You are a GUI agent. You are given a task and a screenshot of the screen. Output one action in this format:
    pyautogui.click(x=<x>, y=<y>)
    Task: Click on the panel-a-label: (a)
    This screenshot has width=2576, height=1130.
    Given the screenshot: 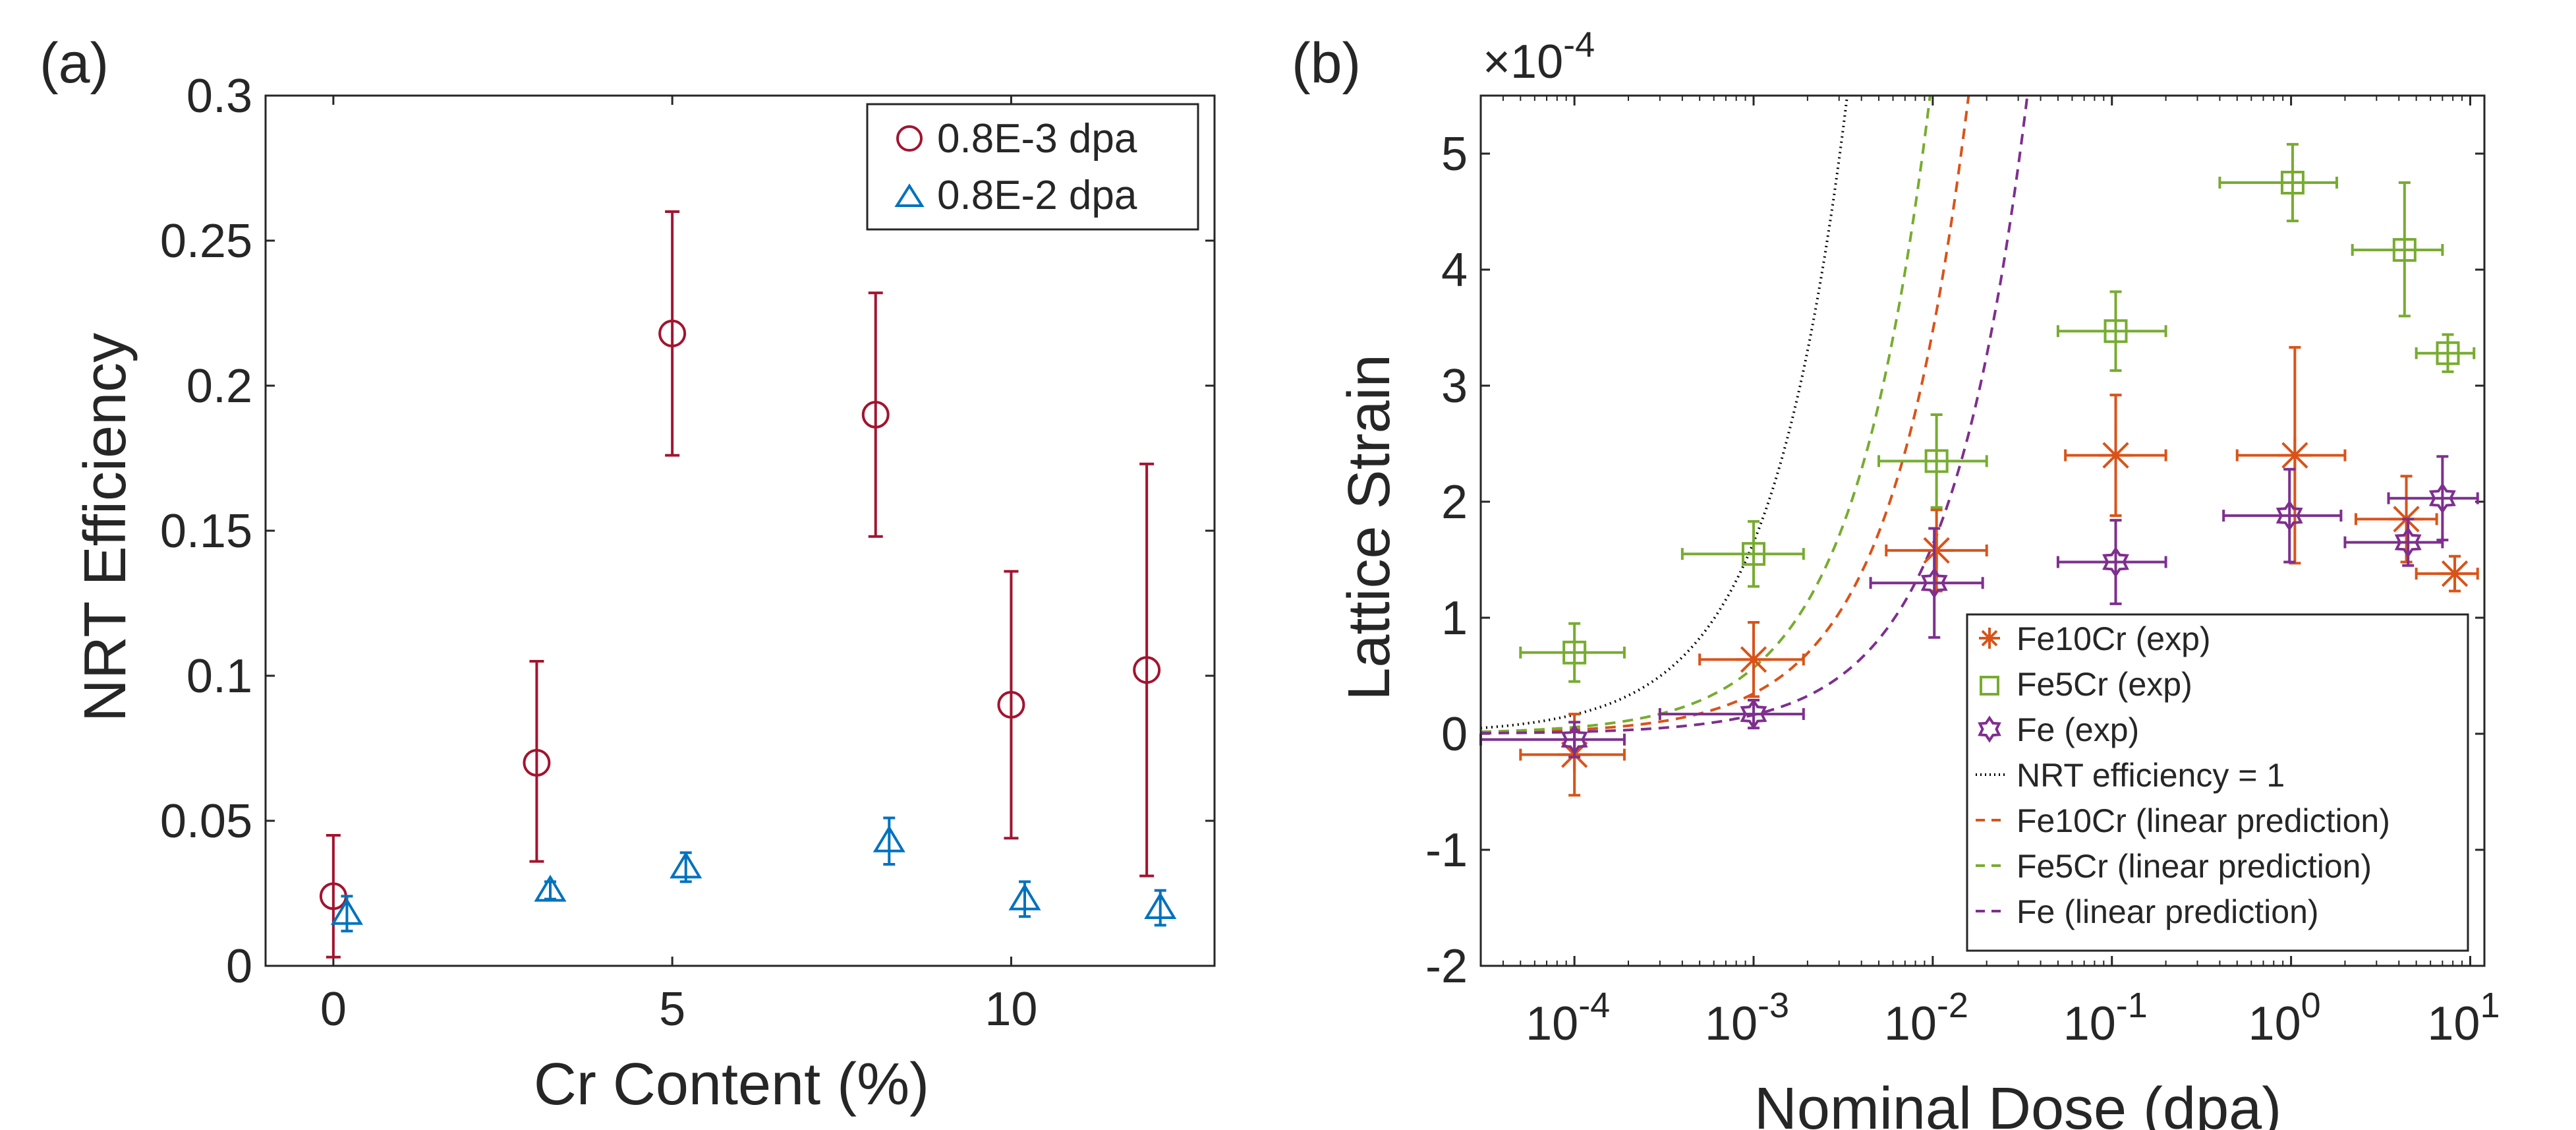 What is the action you would take?
    pyautogui.click(x=75, y=63)
    